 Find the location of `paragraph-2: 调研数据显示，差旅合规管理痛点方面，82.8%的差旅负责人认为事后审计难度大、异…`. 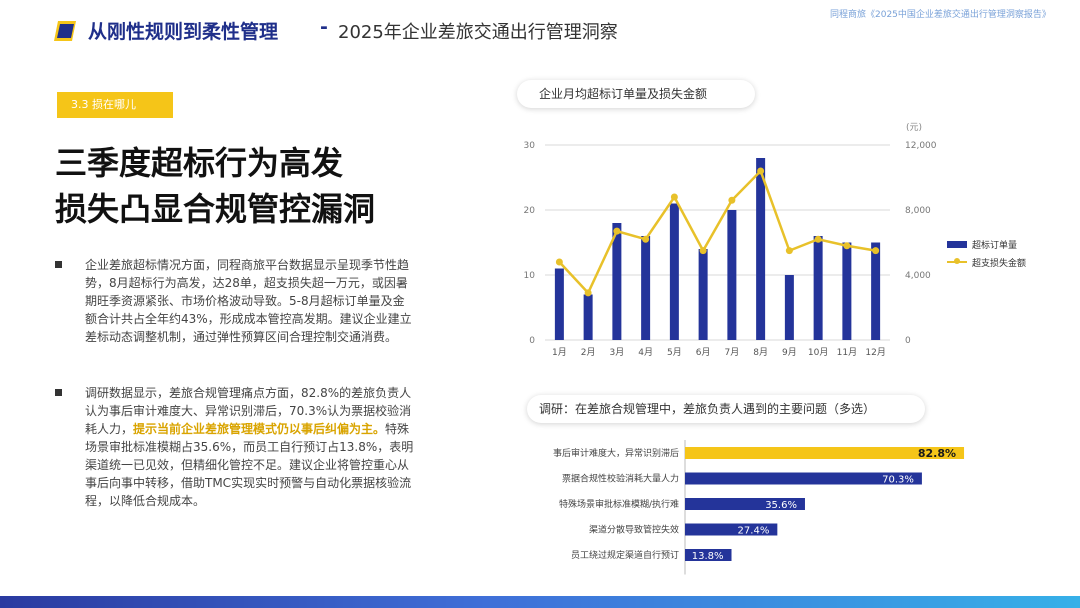

paragraph-2: 调研数据显示，差旅合规管理痛点方面，82.8%的差旅负责人认为事后审计难度大、异… is located at coordinates (235, 447).